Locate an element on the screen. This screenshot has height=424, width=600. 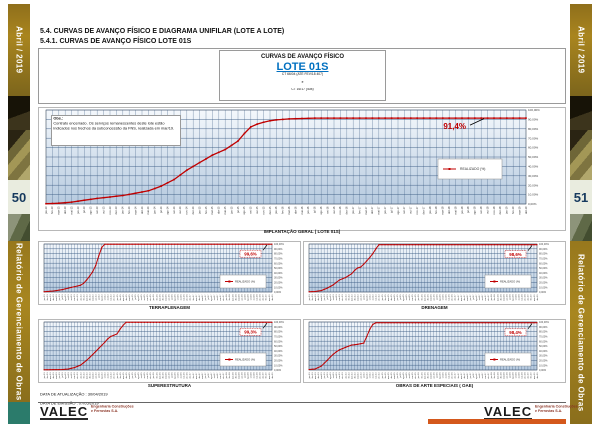
svg-text: set-15 is located at coordinates (406, 375).